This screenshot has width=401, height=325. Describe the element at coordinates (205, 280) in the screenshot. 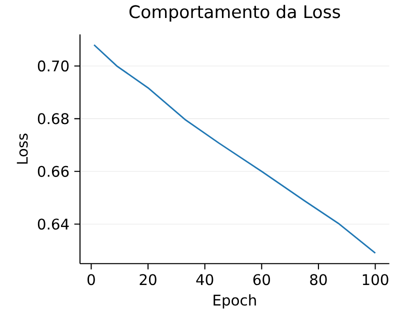

I see `x-tick-label: 40` at that location.